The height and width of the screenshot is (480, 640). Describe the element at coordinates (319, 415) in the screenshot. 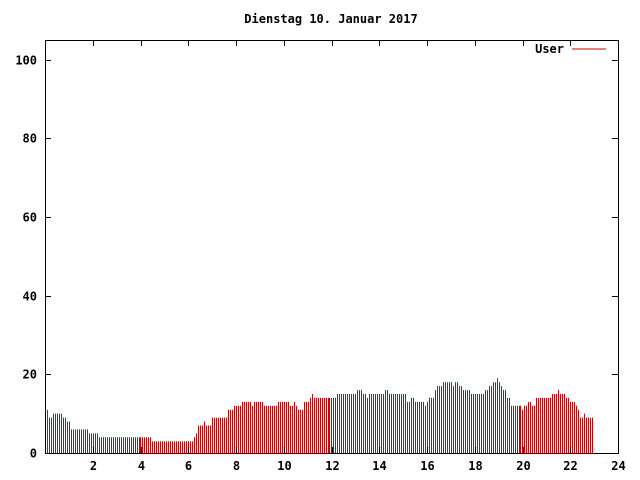

I see `bar-series` at that location.